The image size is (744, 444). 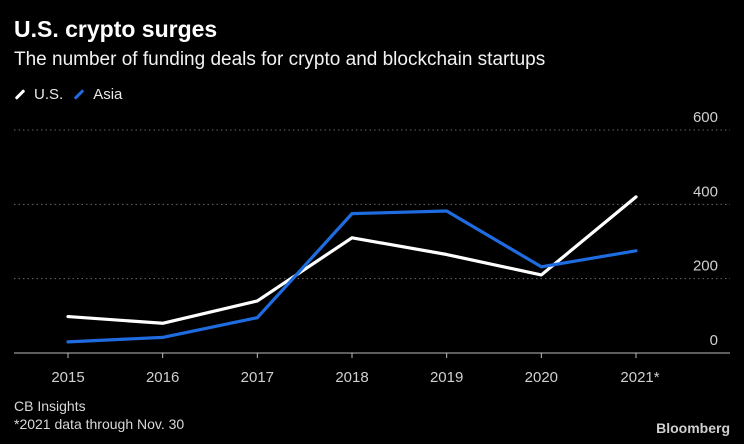 I want to click on y-tick-label-400: 400, so click(x=705, y=191).